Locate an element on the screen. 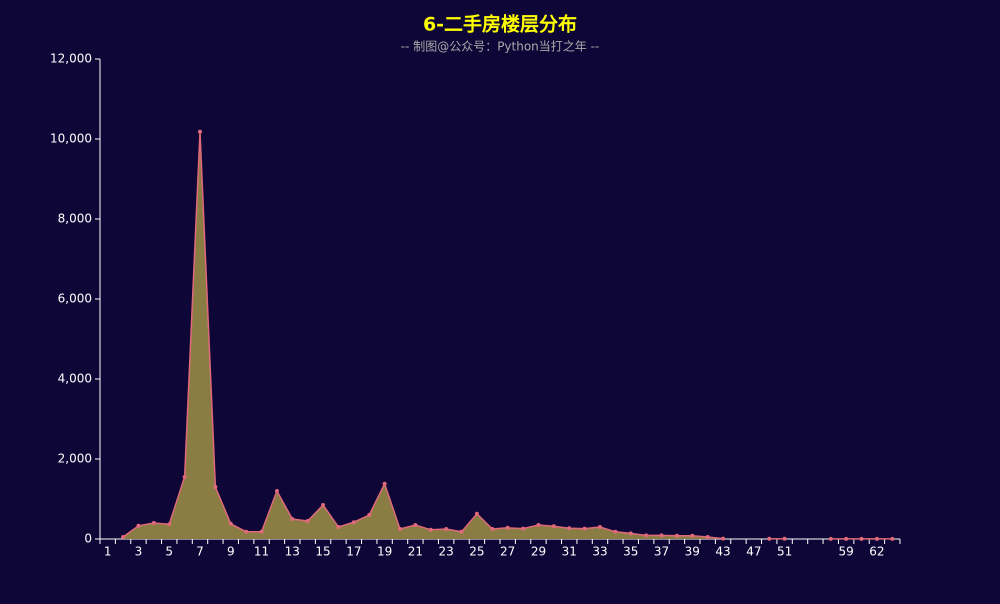 This screenshot has width=1000, height=604. x-tick-label: 7 is located at coordinates (200, 552).